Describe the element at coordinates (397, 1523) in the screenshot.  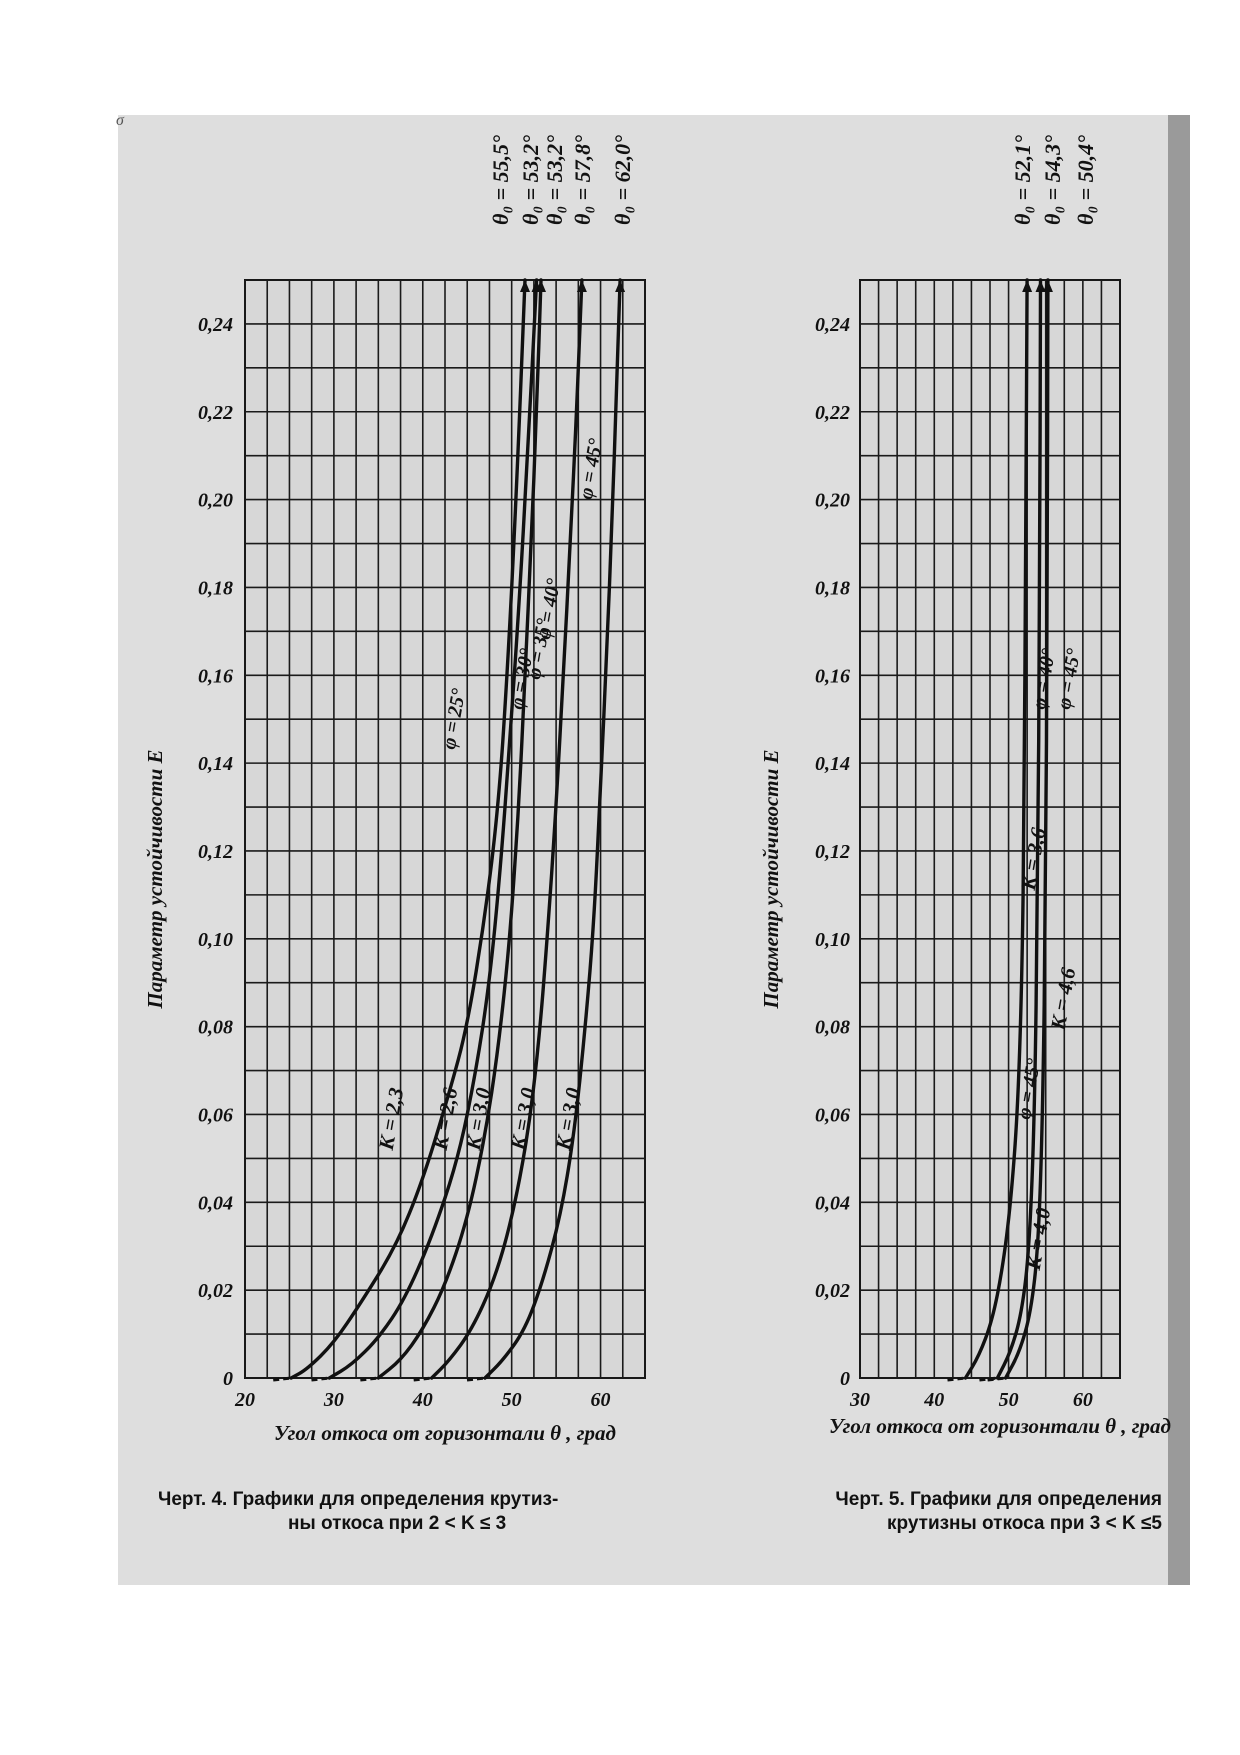
I see `caption-left-line2: ны откоса при 2 < K ≤ 3` at that location.